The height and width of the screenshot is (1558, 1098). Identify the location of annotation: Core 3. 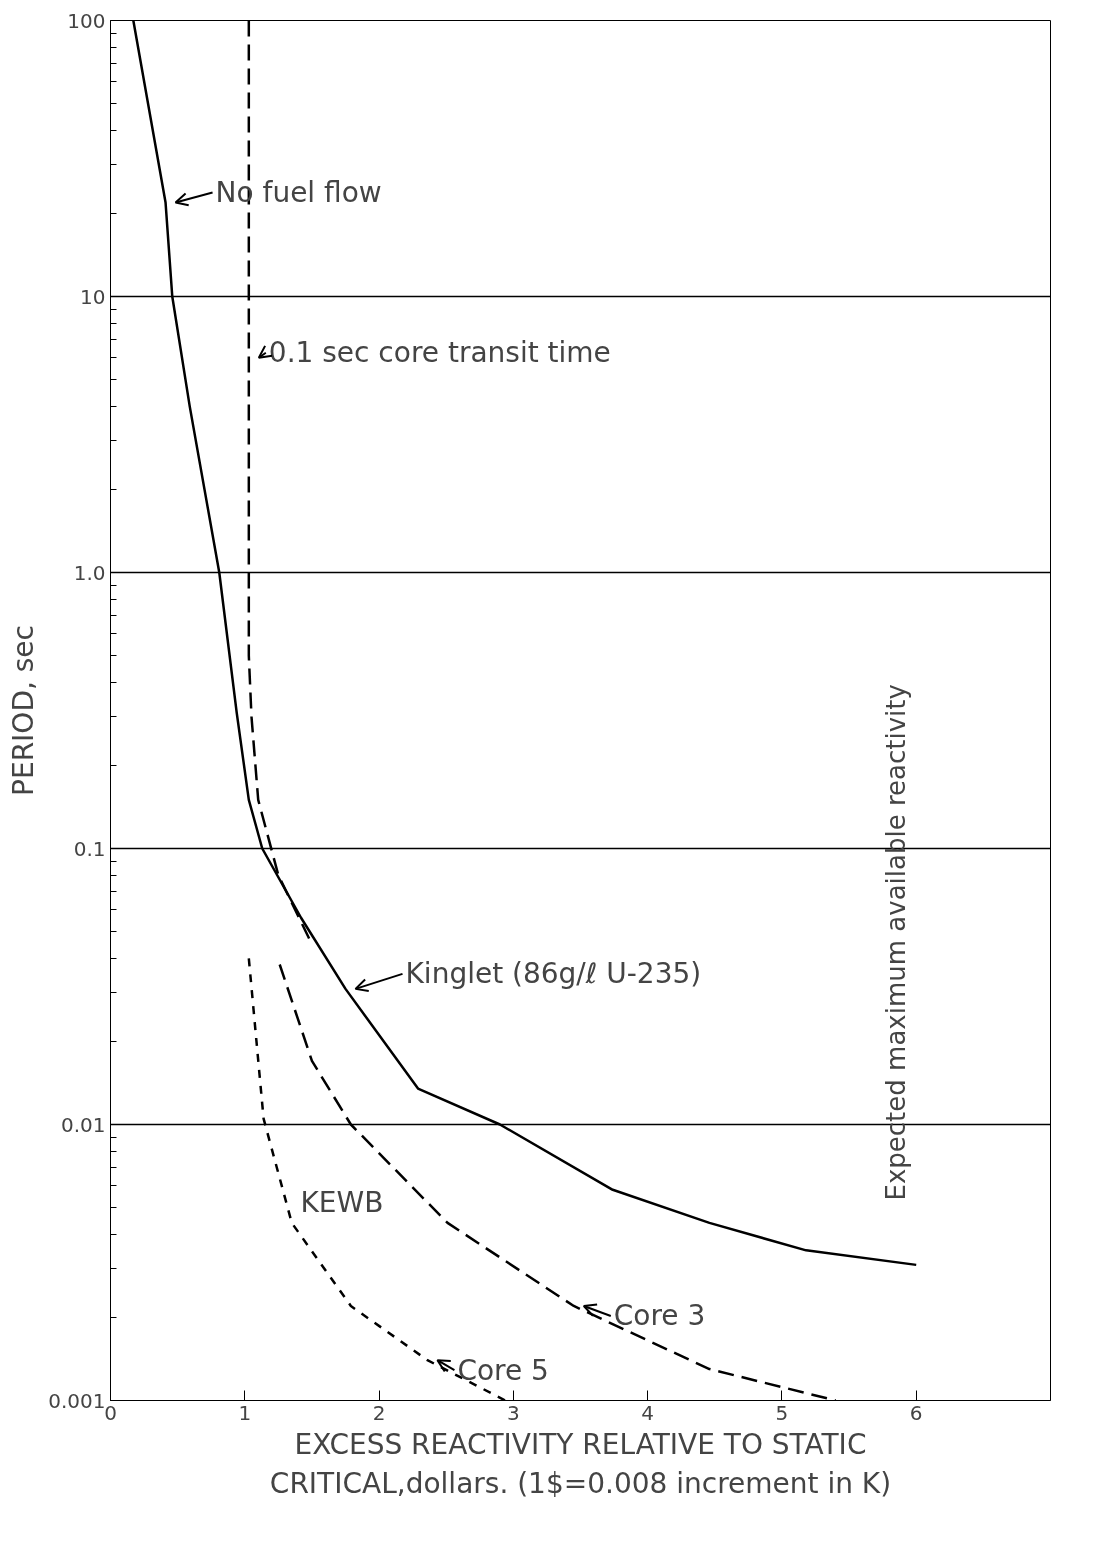
(659, 1316).